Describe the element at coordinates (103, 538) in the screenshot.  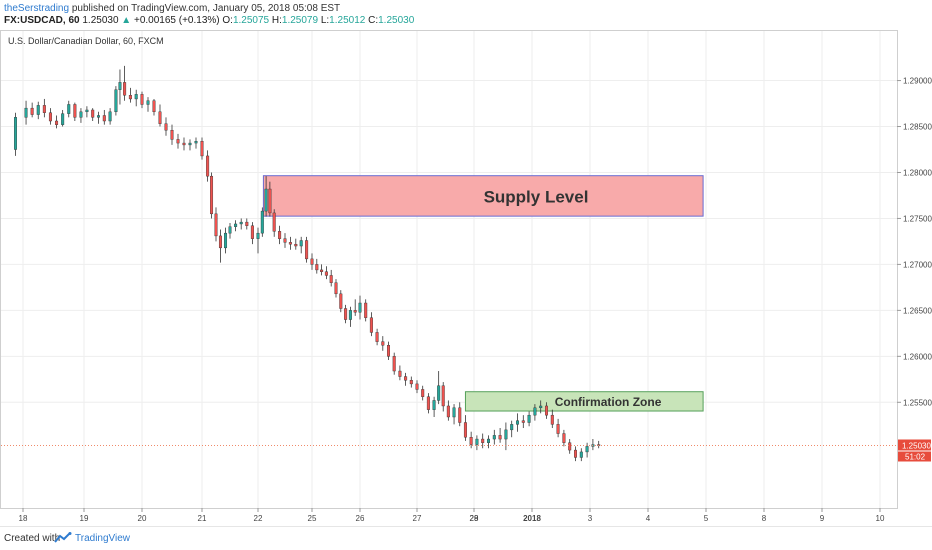
I see `tradingview-brand-link: TradingView` at that location.